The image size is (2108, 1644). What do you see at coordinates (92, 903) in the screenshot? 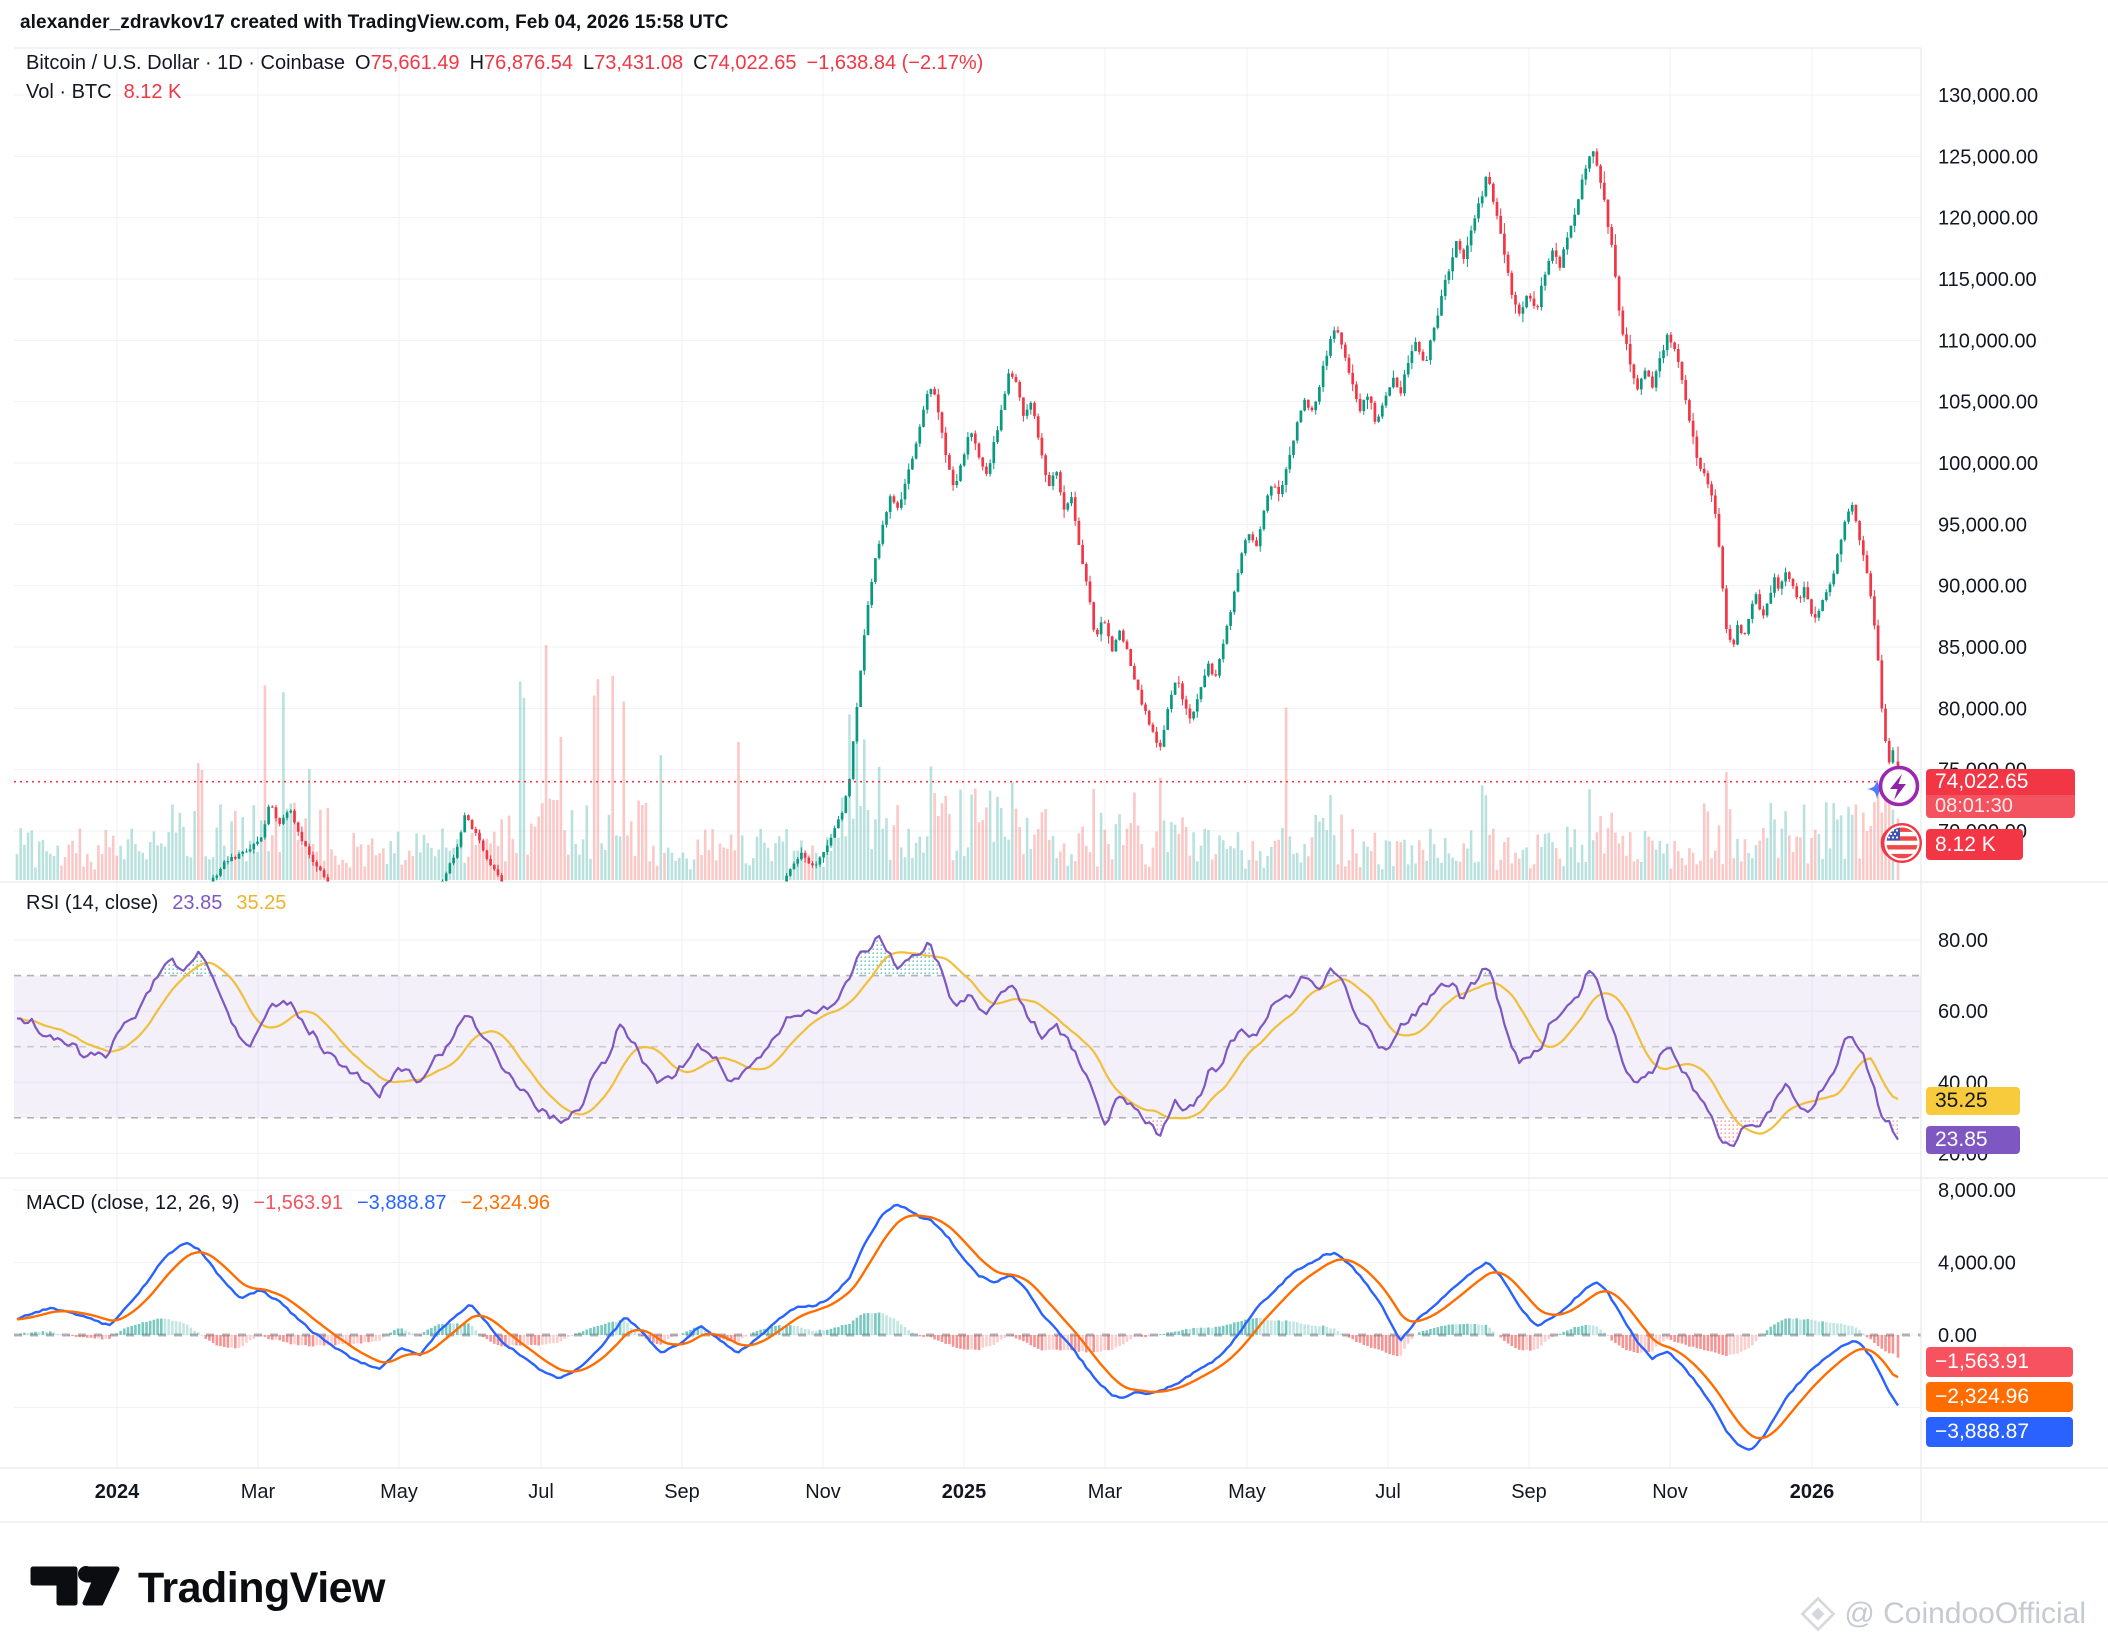
I see `rsi-legend-title: RSI (14, close)` at bounding box center [92, 903].